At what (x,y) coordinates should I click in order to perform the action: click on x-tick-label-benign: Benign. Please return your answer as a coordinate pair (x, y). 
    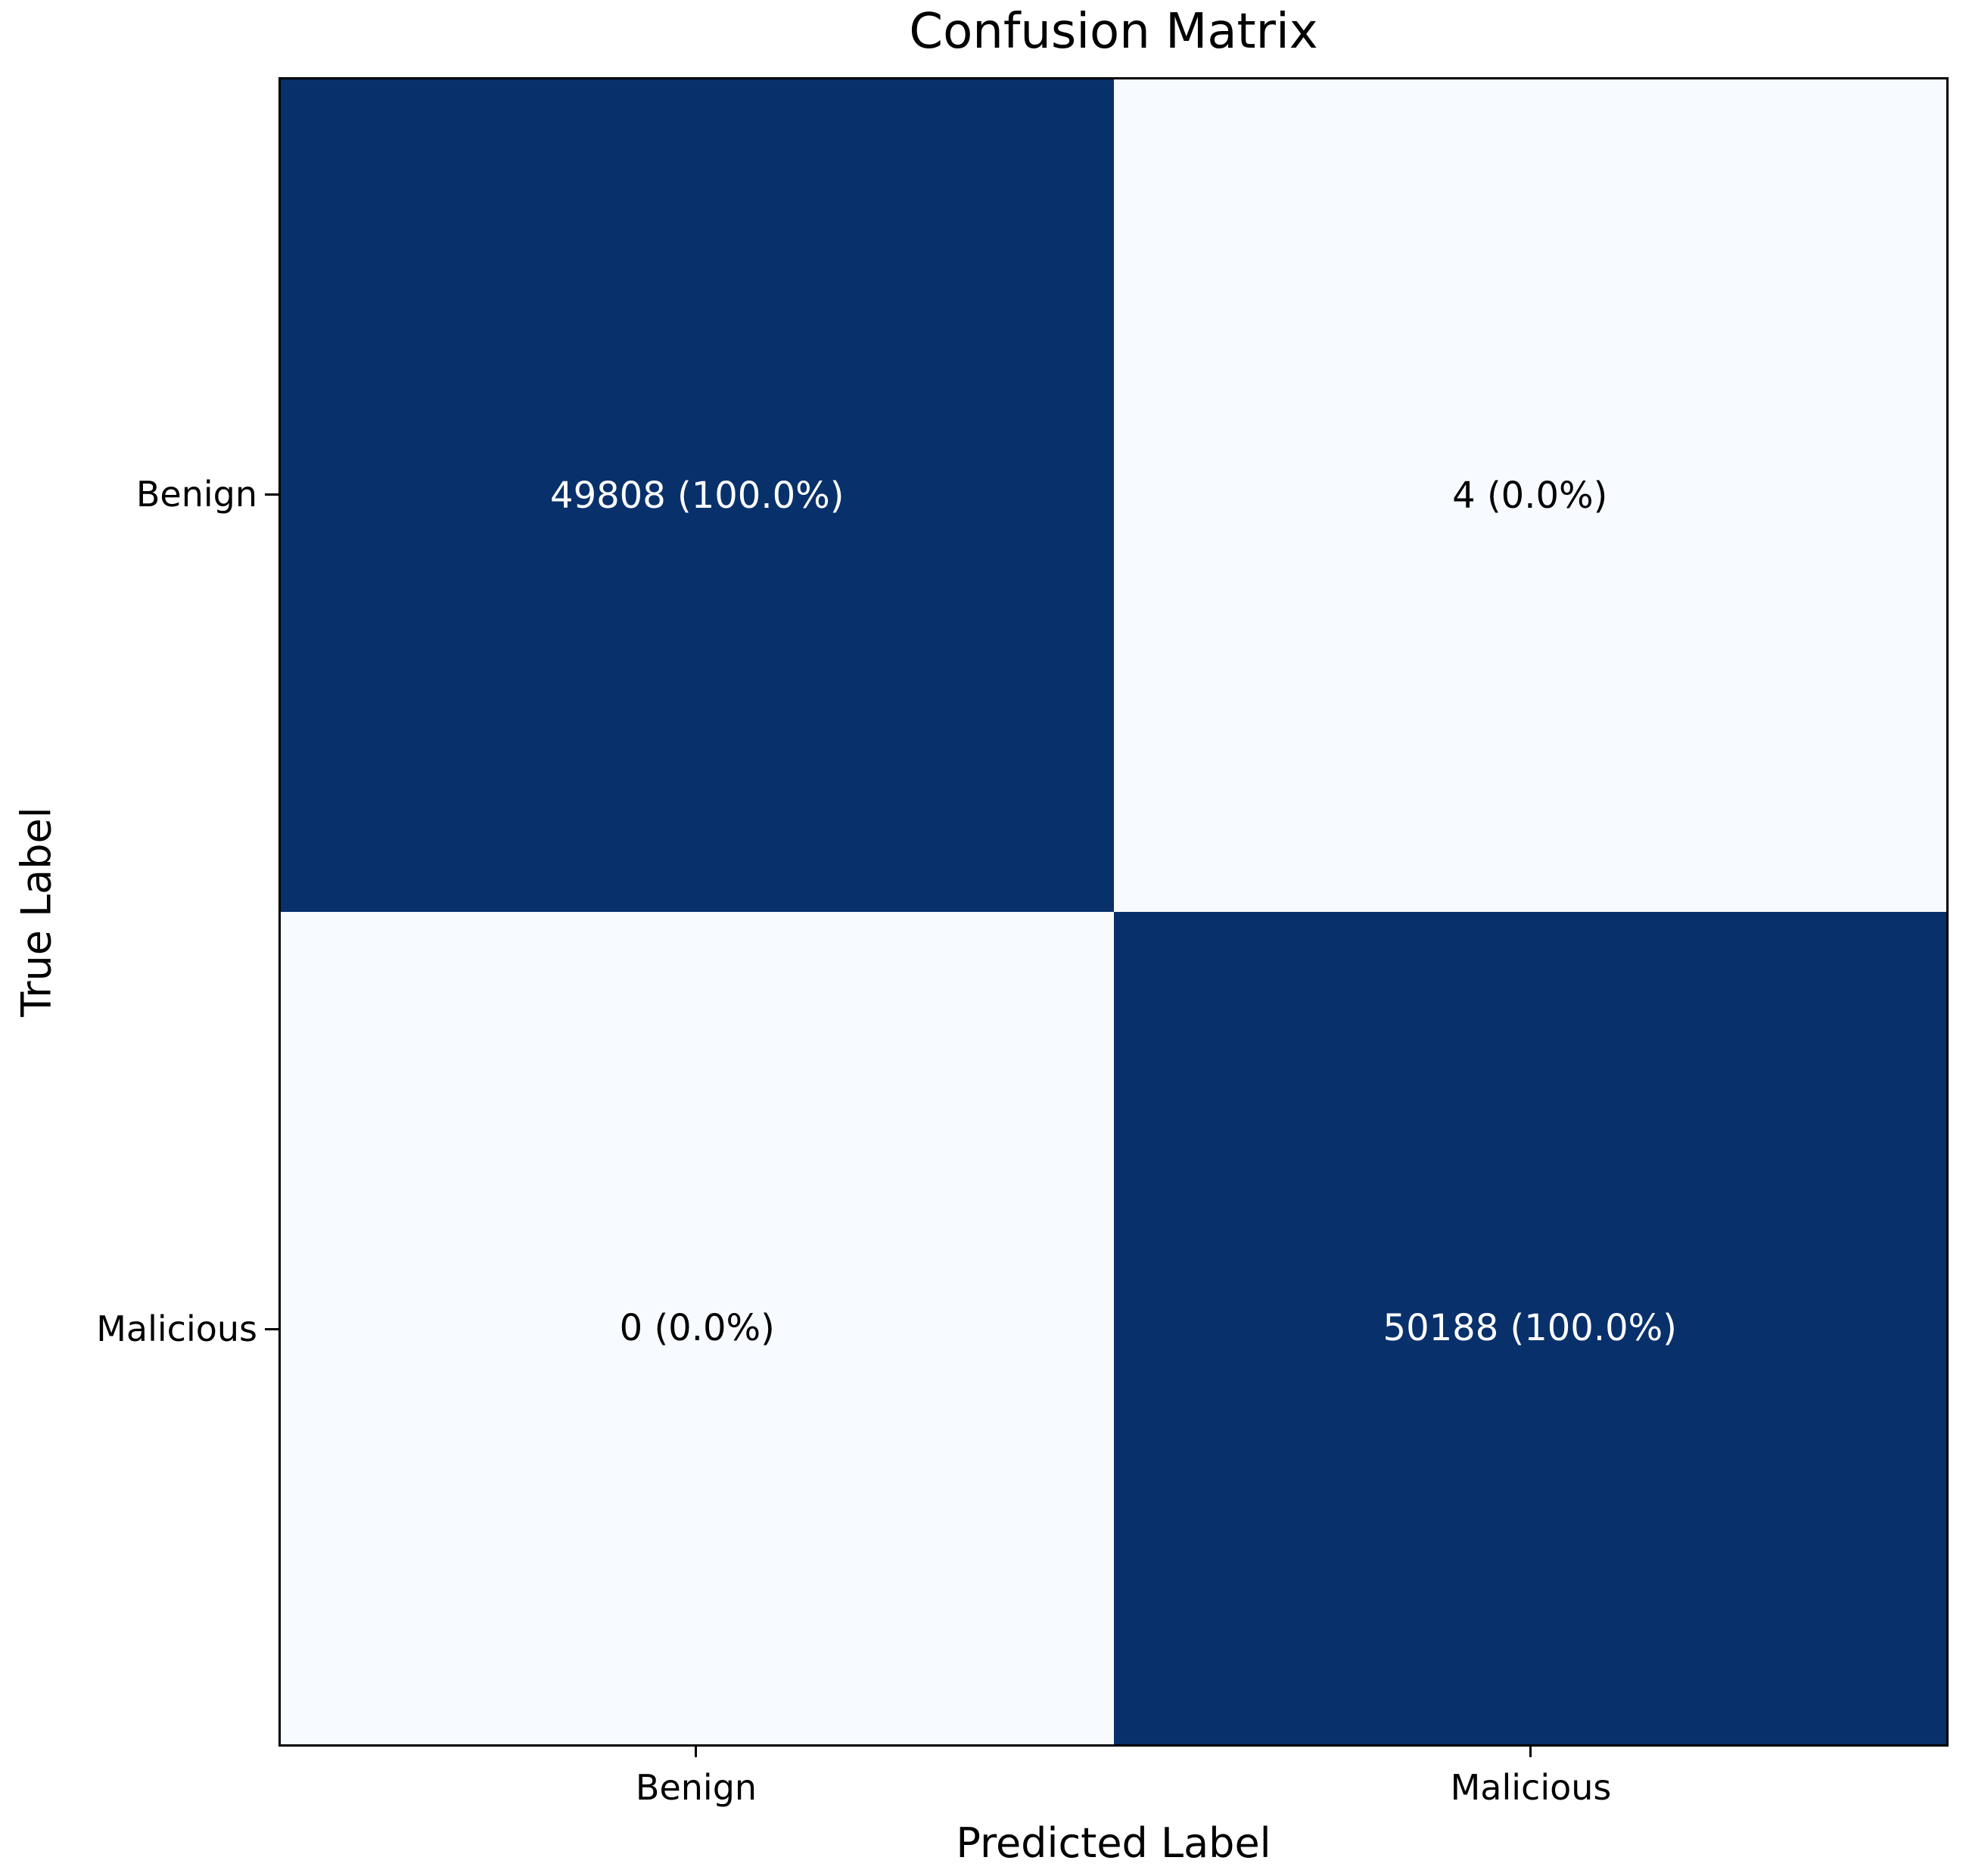
    Looking at the image, I should click on (696, 1788).